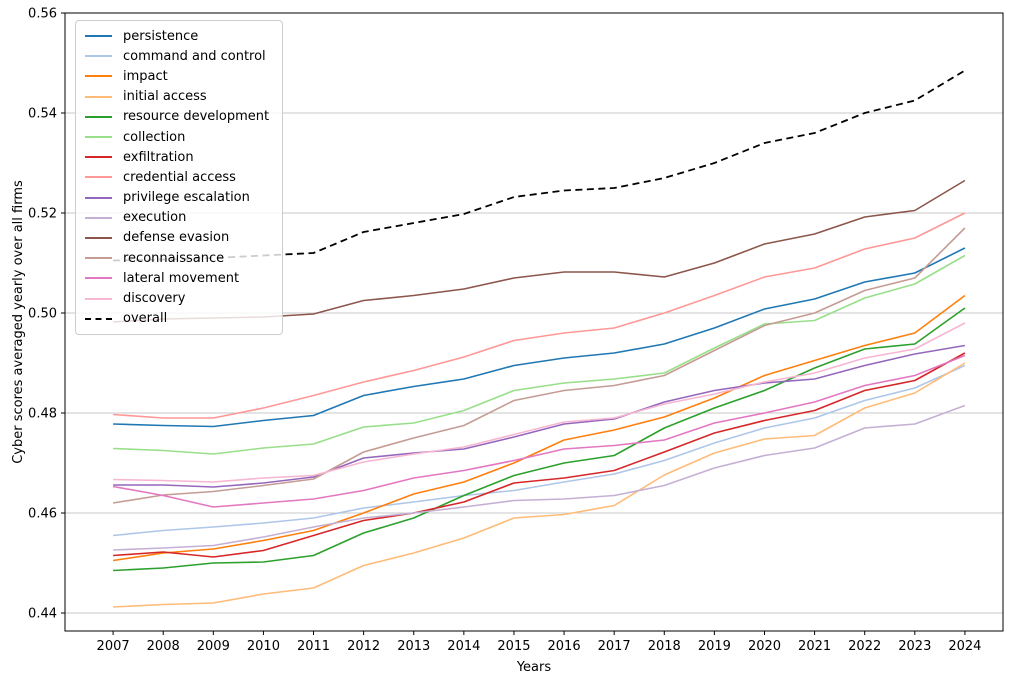 The width and height of the screenshot is (1010, 688). What do you see at coordinates (764, 646) in the screenshot?
I see `x-tick-label: 2020` at bounding box center [764, 646].